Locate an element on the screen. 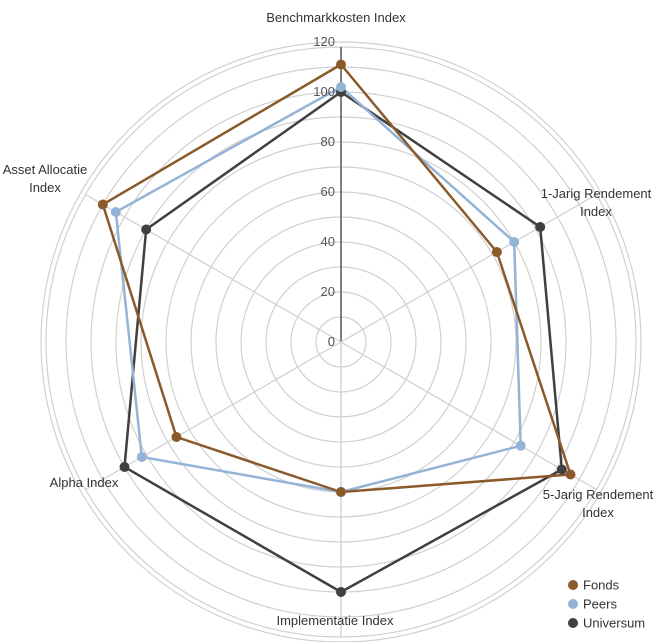 The image size is (665, 642). axis-label: Alpha Index is located at coordinates (84, 482).